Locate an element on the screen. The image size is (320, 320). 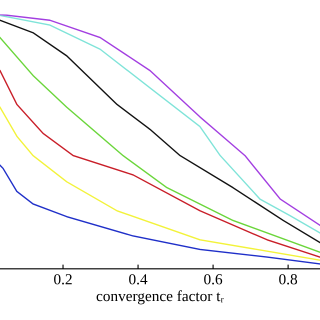
x-tick-label: 0.8 is located at coordinates (288, 279).